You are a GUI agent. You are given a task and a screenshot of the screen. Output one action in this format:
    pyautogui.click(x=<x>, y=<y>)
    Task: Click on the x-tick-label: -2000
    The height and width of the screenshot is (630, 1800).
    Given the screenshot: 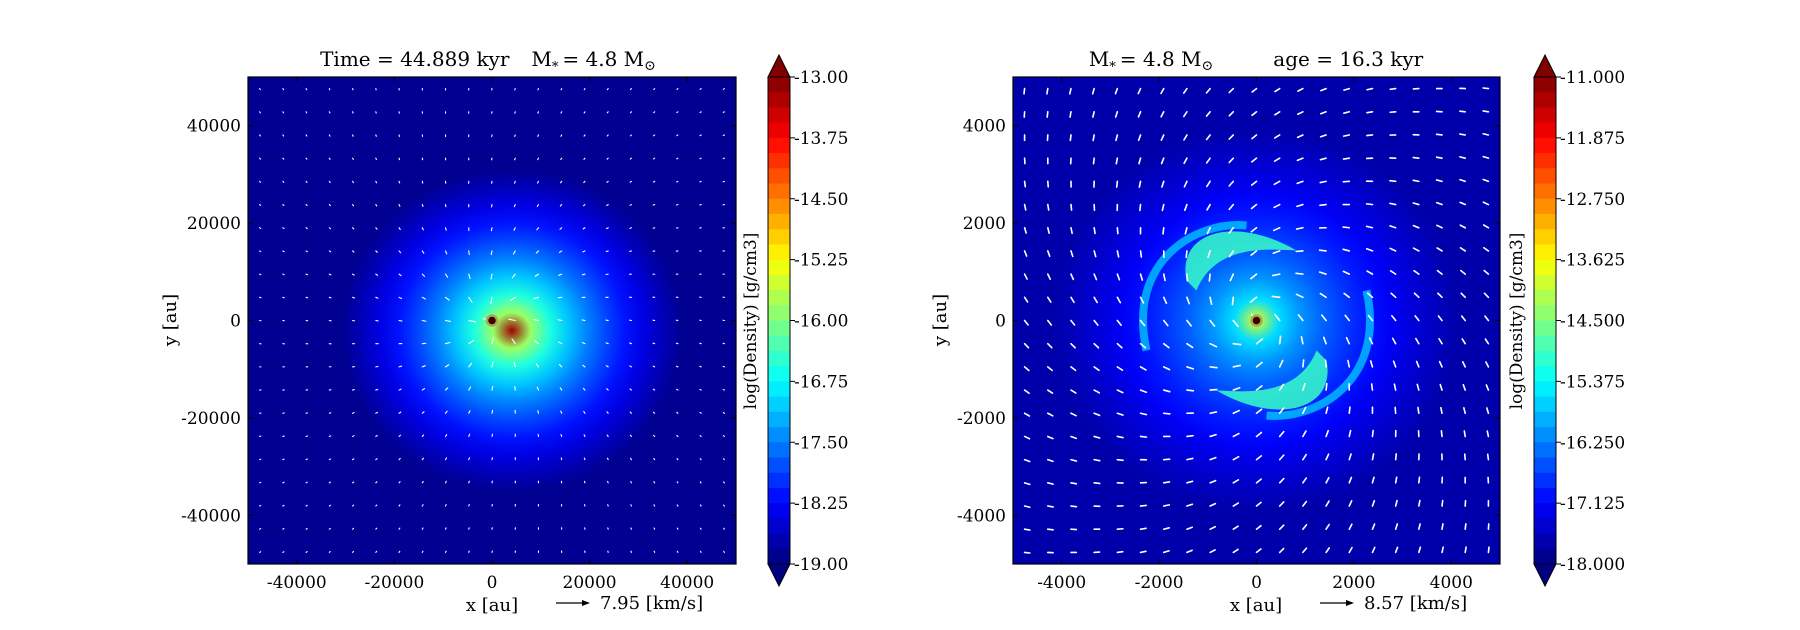 What is the action you would take?
    pyautogui.click(x=1159, y=583)
    